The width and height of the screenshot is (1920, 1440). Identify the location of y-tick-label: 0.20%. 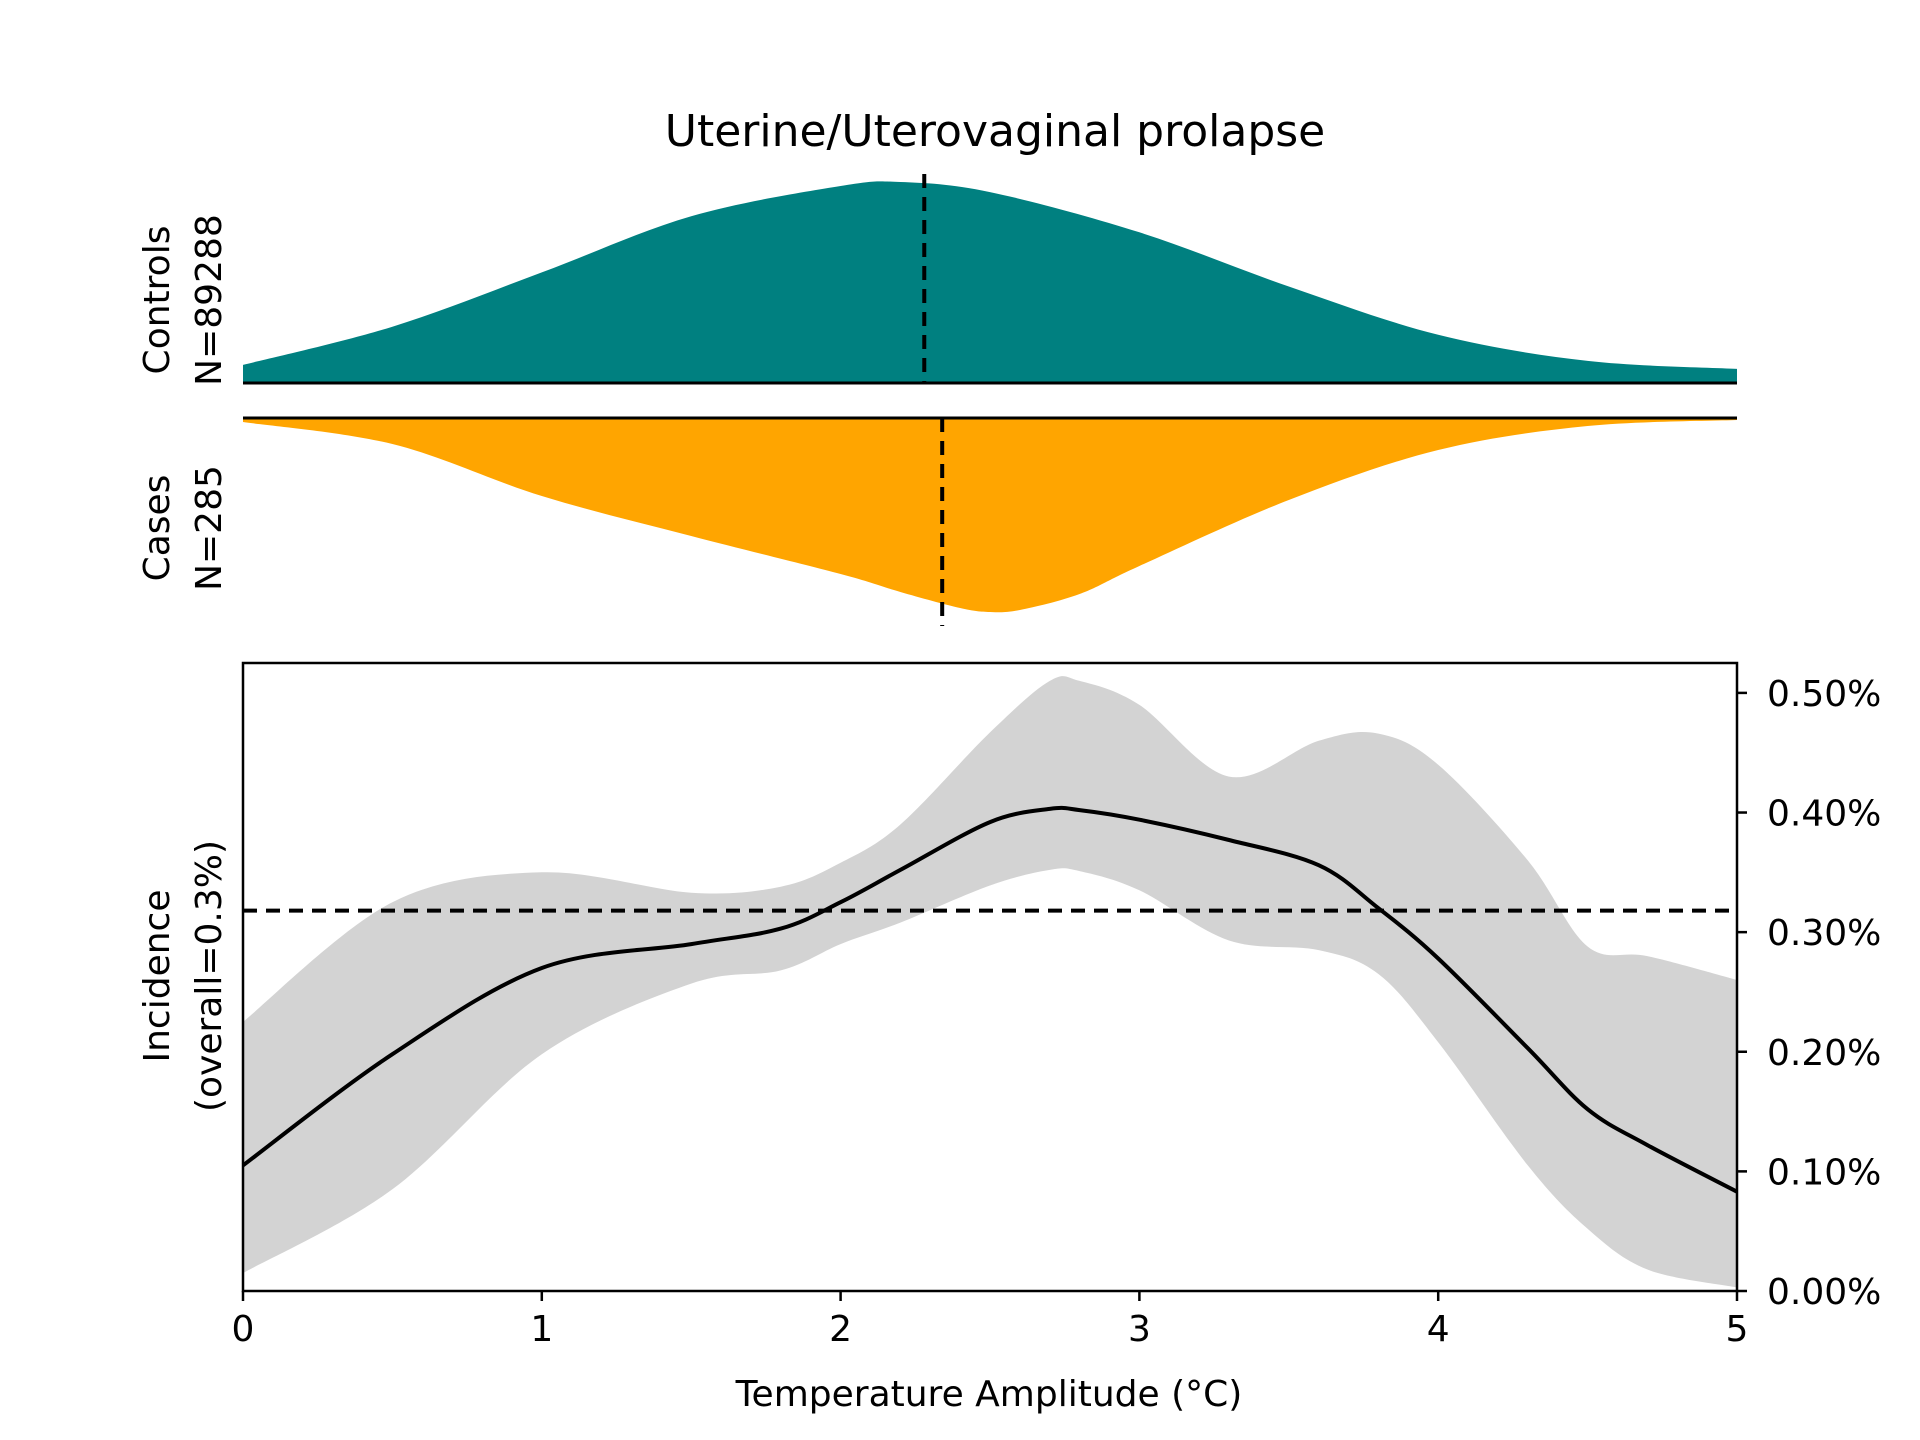
(1824, 1053).